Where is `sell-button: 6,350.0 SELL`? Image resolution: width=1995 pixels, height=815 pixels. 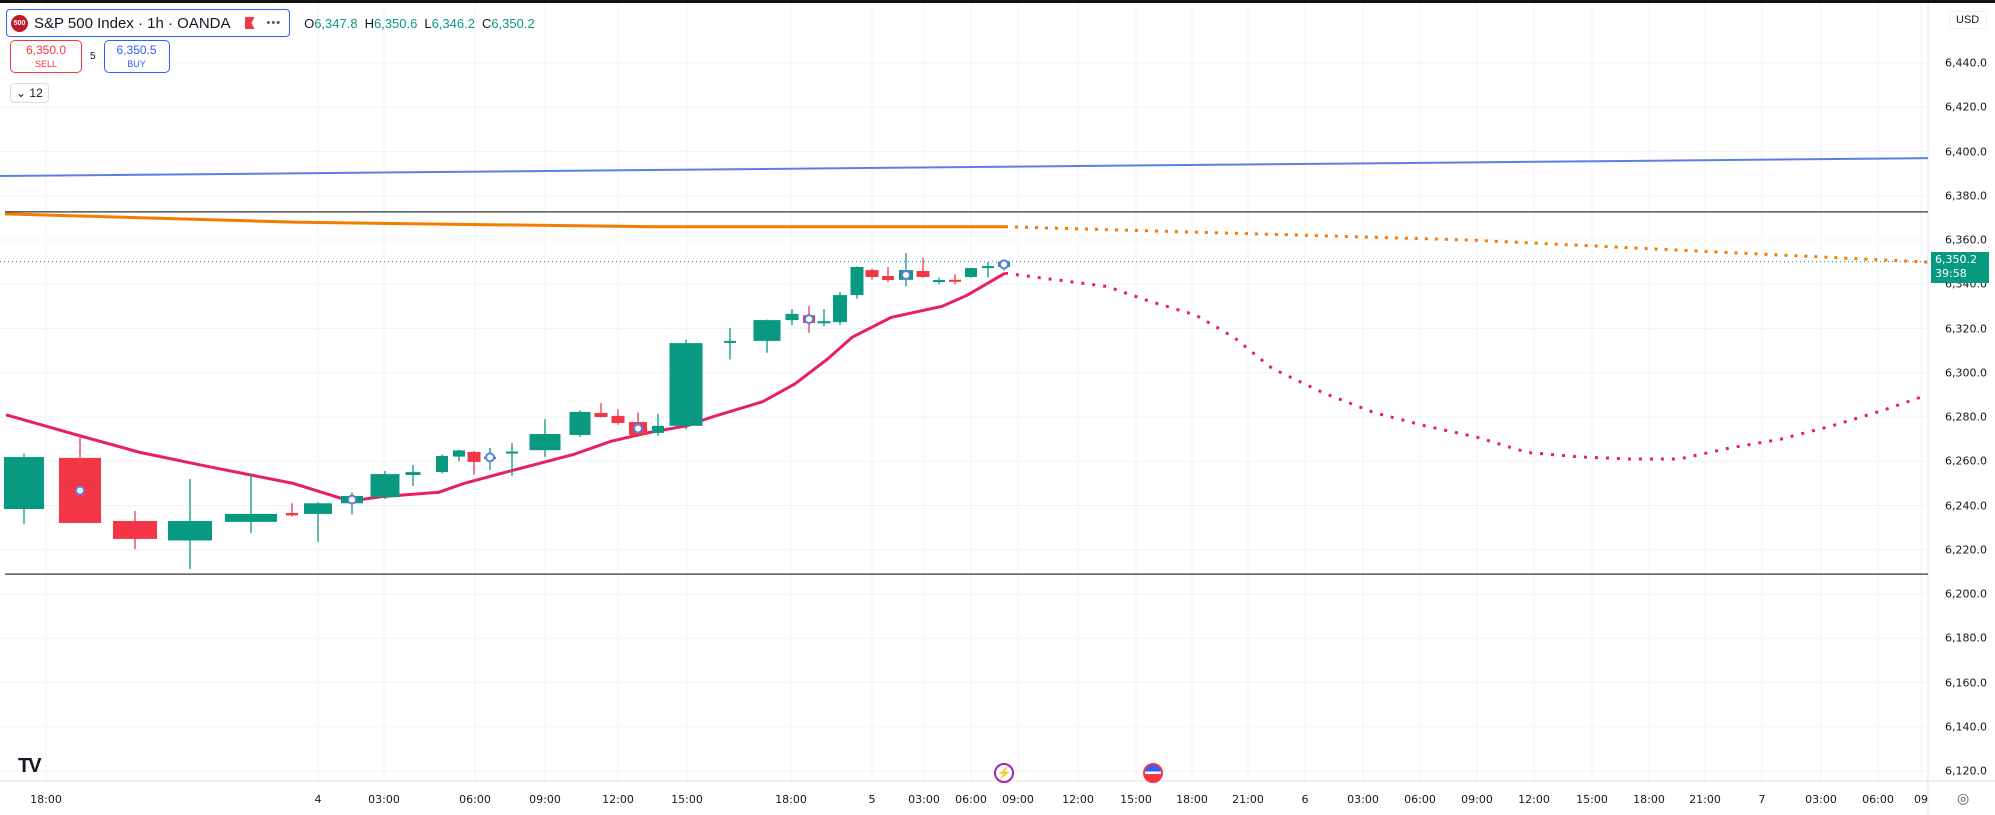 sell-button: 6,350.0 SELL is located at coordinates (46, 56).